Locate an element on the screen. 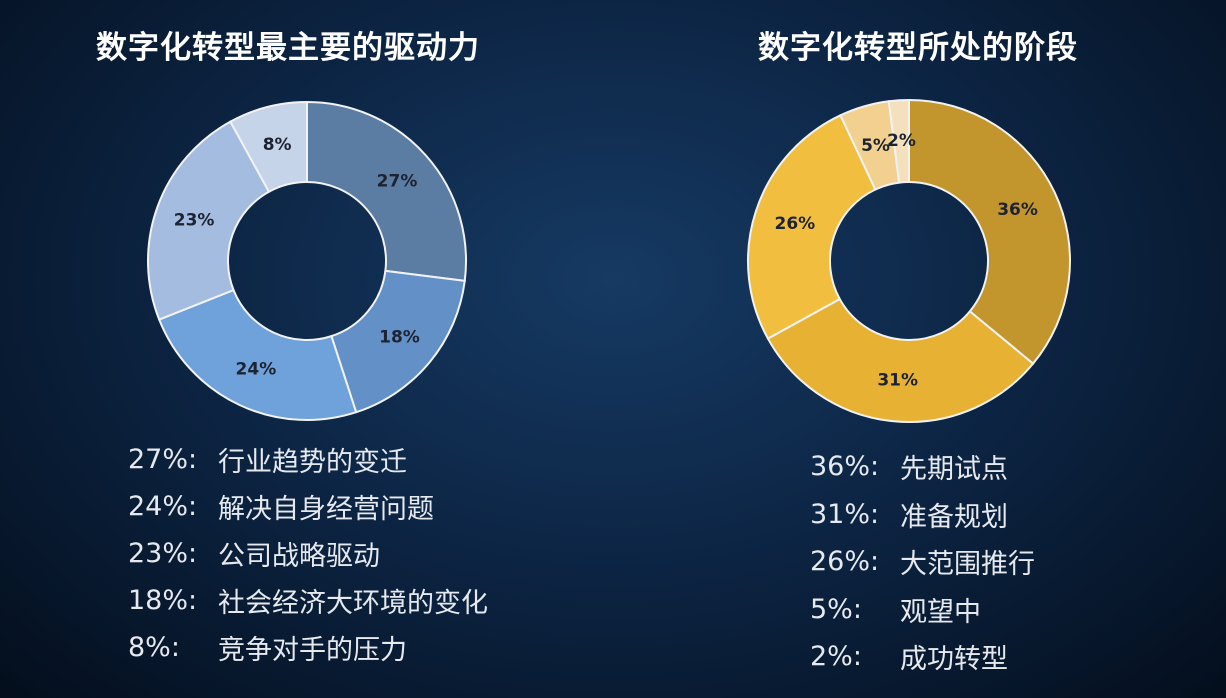  legend-label: 社会经济大环境的变化 is located at coordinates (353, 603).